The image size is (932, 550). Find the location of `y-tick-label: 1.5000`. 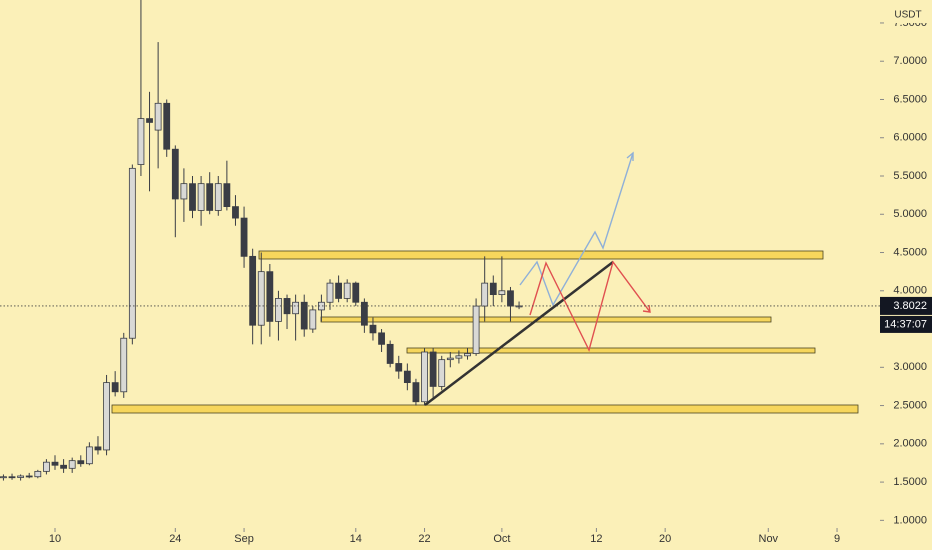

y-tick-label: 1.5000 is located at coordinates (910, 482).